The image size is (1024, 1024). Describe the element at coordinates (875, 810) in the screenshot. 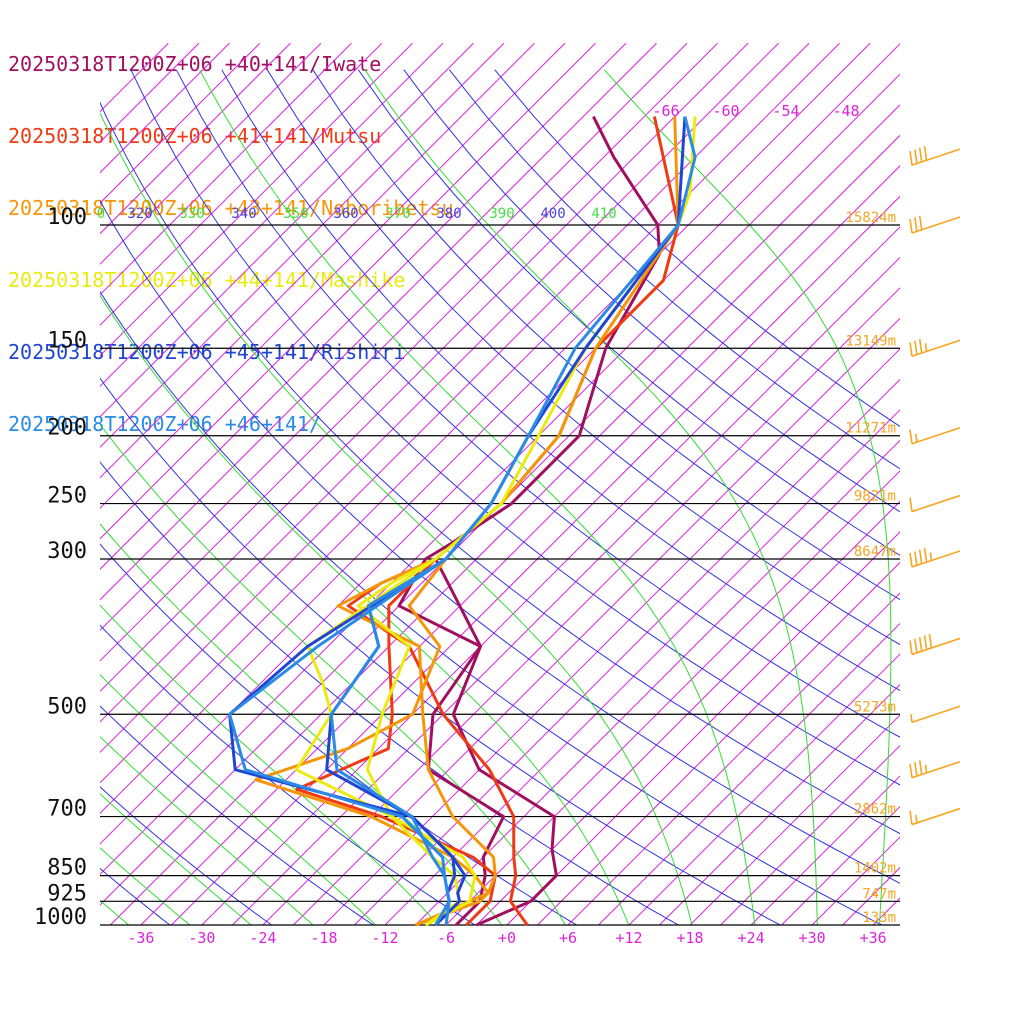

I see `height-label: 2862m` at that location.